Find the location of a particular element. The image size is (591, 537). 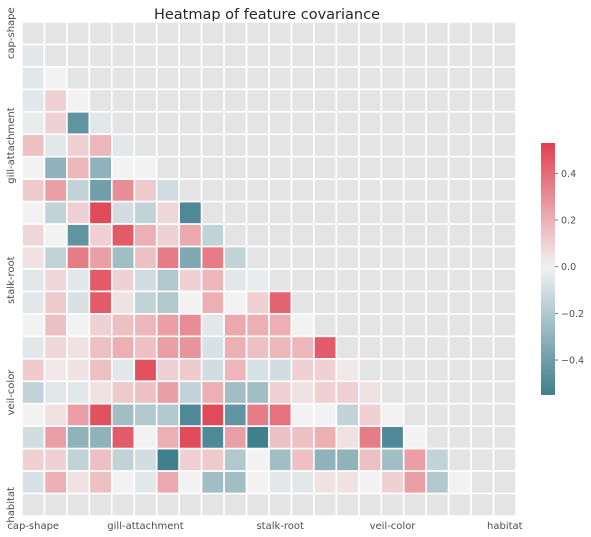

colorbar: 0.4 0.2 0.0 −0.2 −0.4 is located at coordinates (562, 269).